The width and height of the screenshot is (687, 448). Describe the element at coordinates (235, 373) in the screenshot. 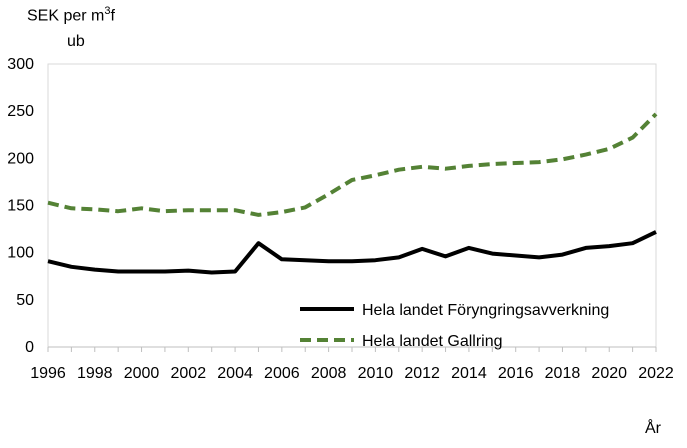

I see `x-tick-label: 2004` at that location.